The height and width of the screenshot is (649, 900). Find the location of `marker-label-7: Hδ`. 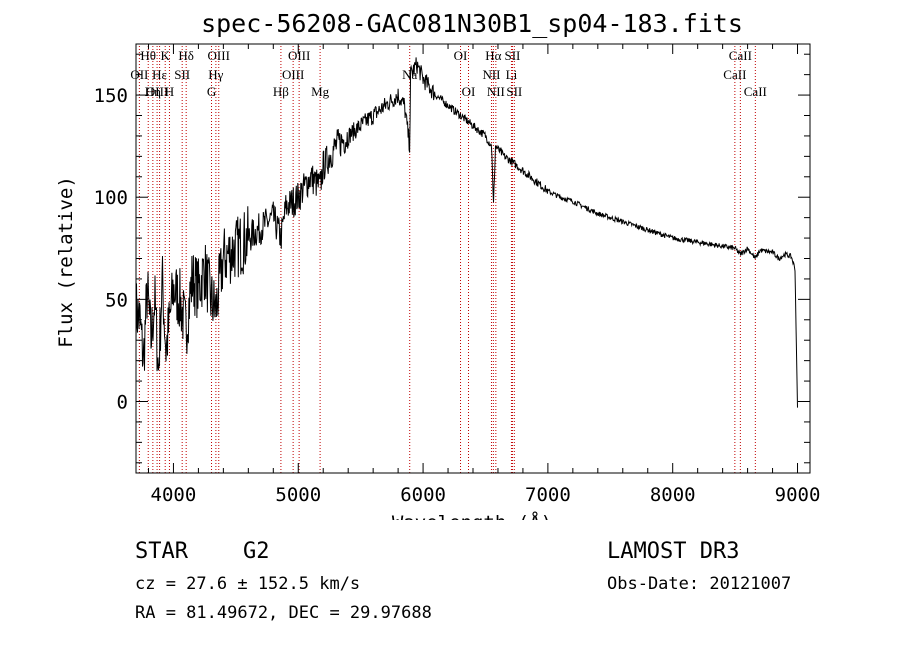

marker-label-7: Hδ is located at coordinates (186, 55).